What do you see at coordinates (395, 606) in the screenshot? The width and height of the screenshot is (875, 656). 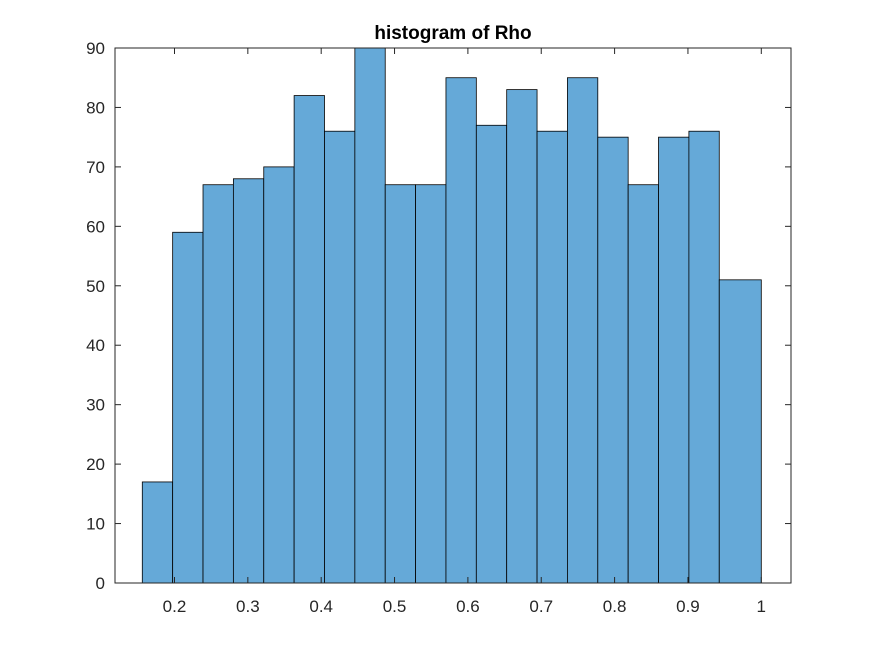 I see `x-tick-label: 0.5` at bounding box center [395, 606].